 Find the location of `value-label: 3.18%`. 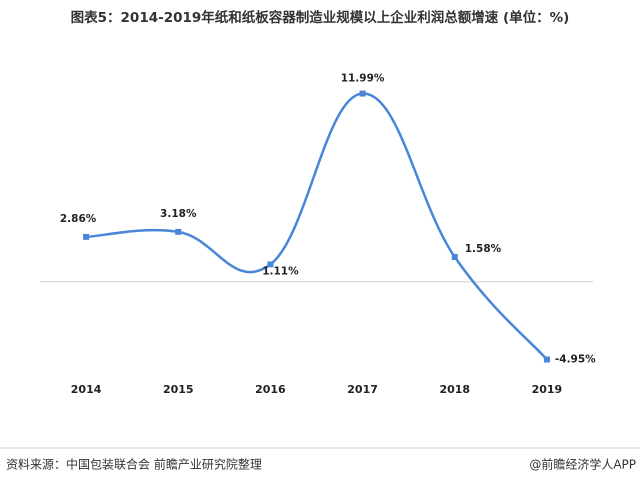

value-label: 3.18% is located at coordinates (178, 214).